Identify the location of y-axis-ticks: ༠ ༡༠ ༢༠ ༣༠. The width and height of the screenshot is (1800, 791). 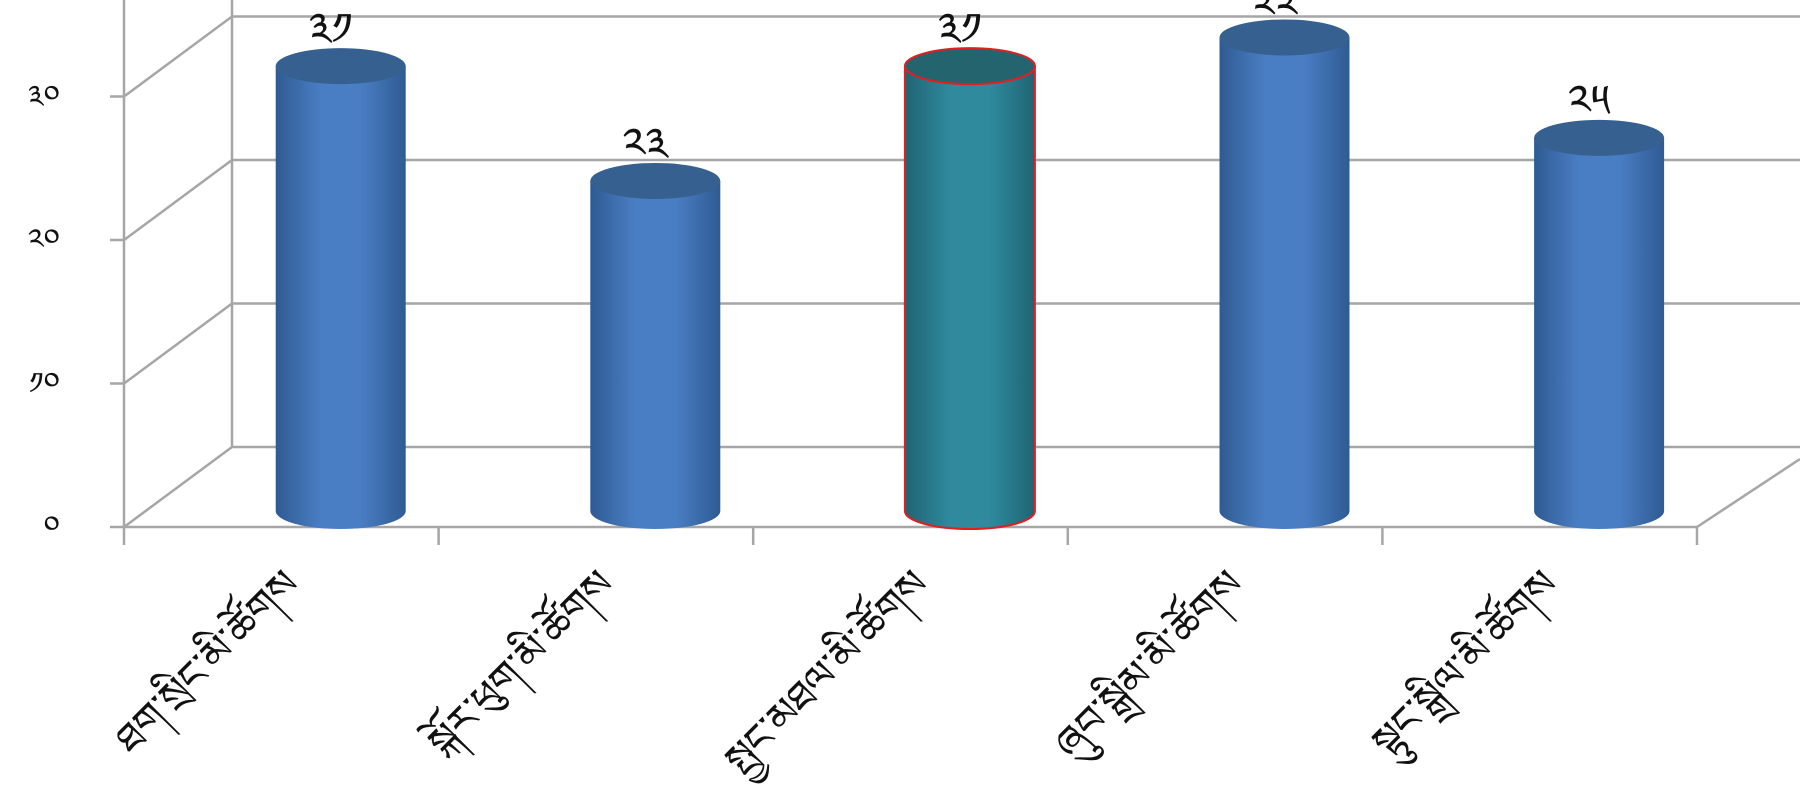
(77, 272).